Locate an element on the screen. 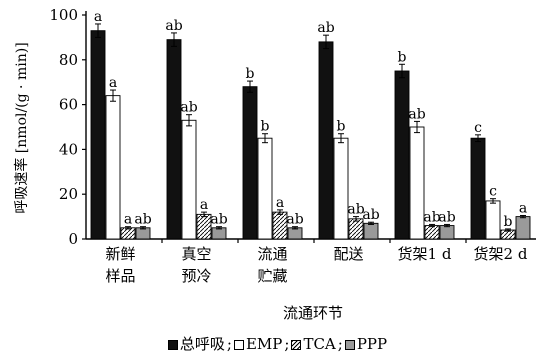 The image size is (555, 360). x-tick-label: 样品 is located at coordinates (120, 276).